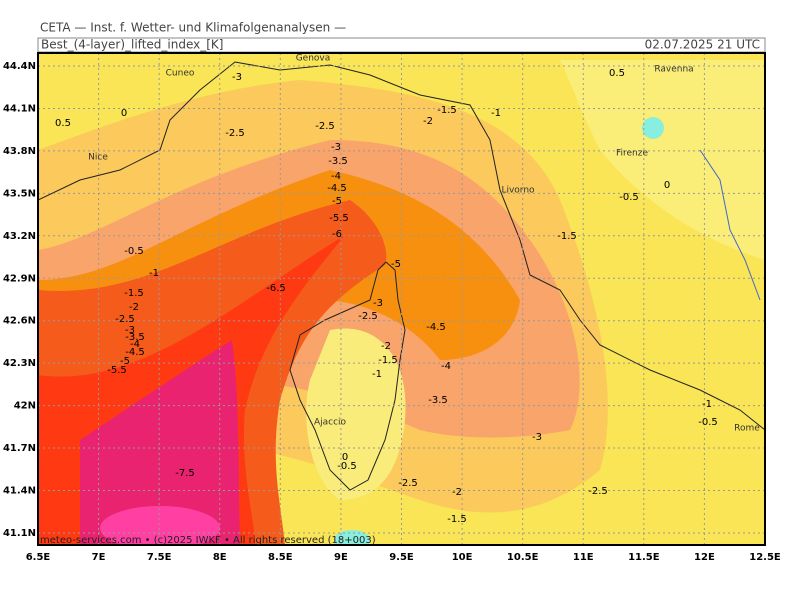 The image size is (800, 604). I want to click on place-label: Rome, so click(747, 429).